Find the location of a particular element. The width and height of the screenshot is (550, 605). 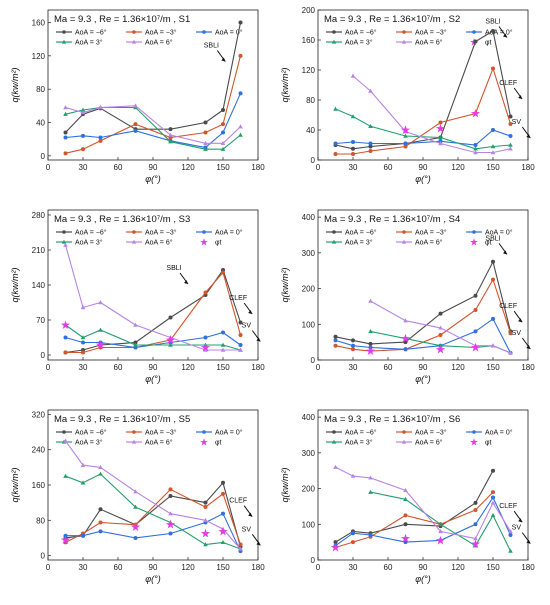

x-tick-label: 120 is located at coordinates (458, 167).